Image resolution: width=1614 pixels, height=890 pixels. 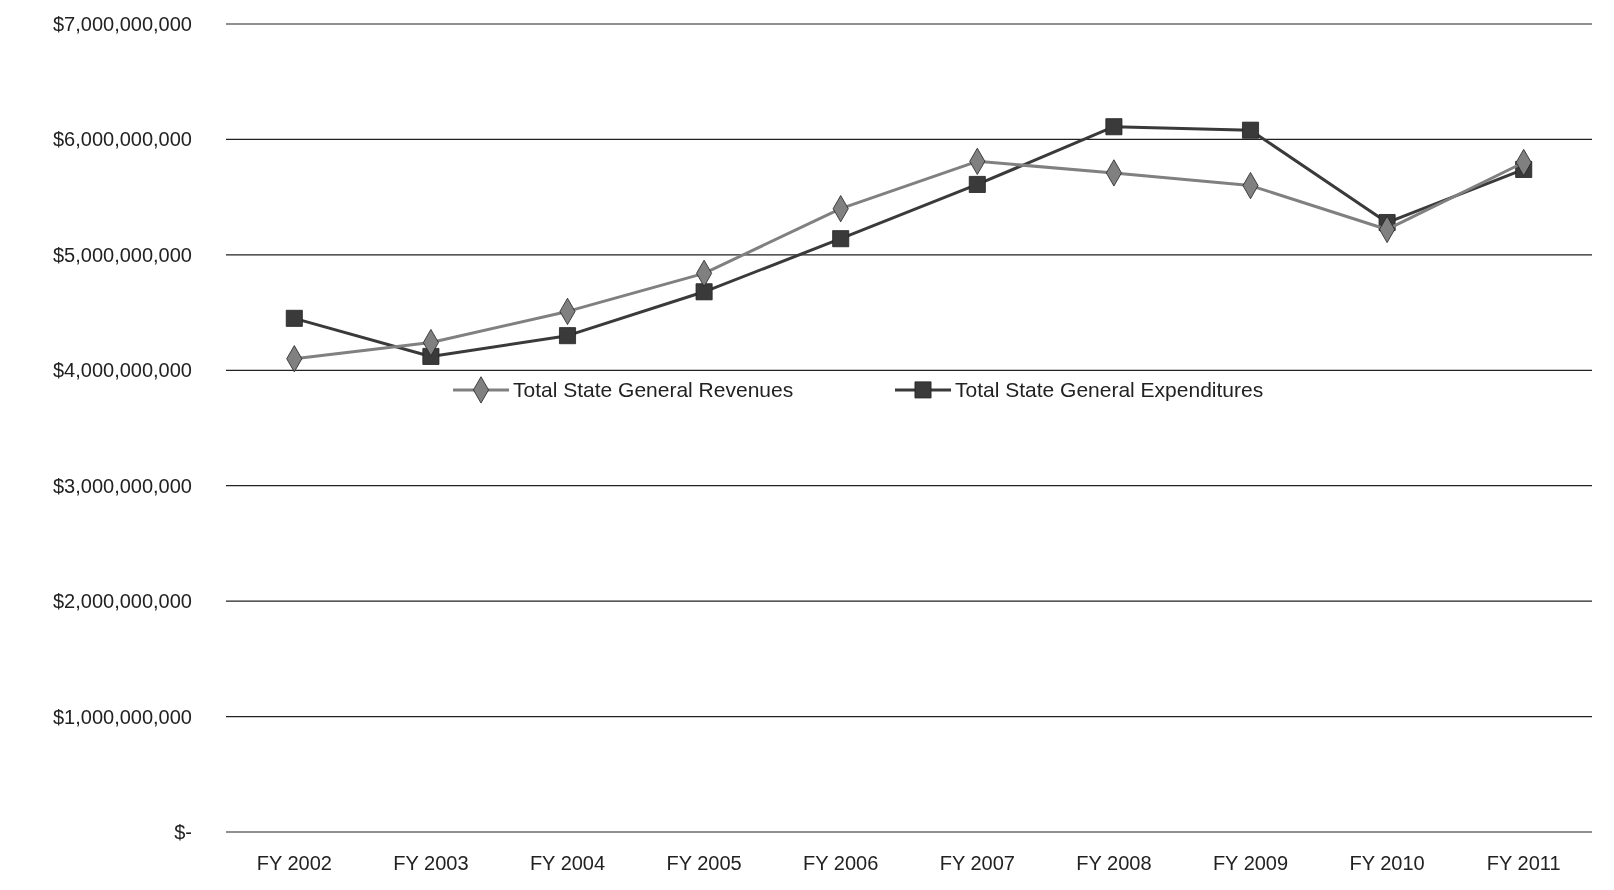 What do you see at coordinates (122, 716) in the screenshot?
I see `y-tick-label: $1,000,000,000` at bounding box center [122, 716].